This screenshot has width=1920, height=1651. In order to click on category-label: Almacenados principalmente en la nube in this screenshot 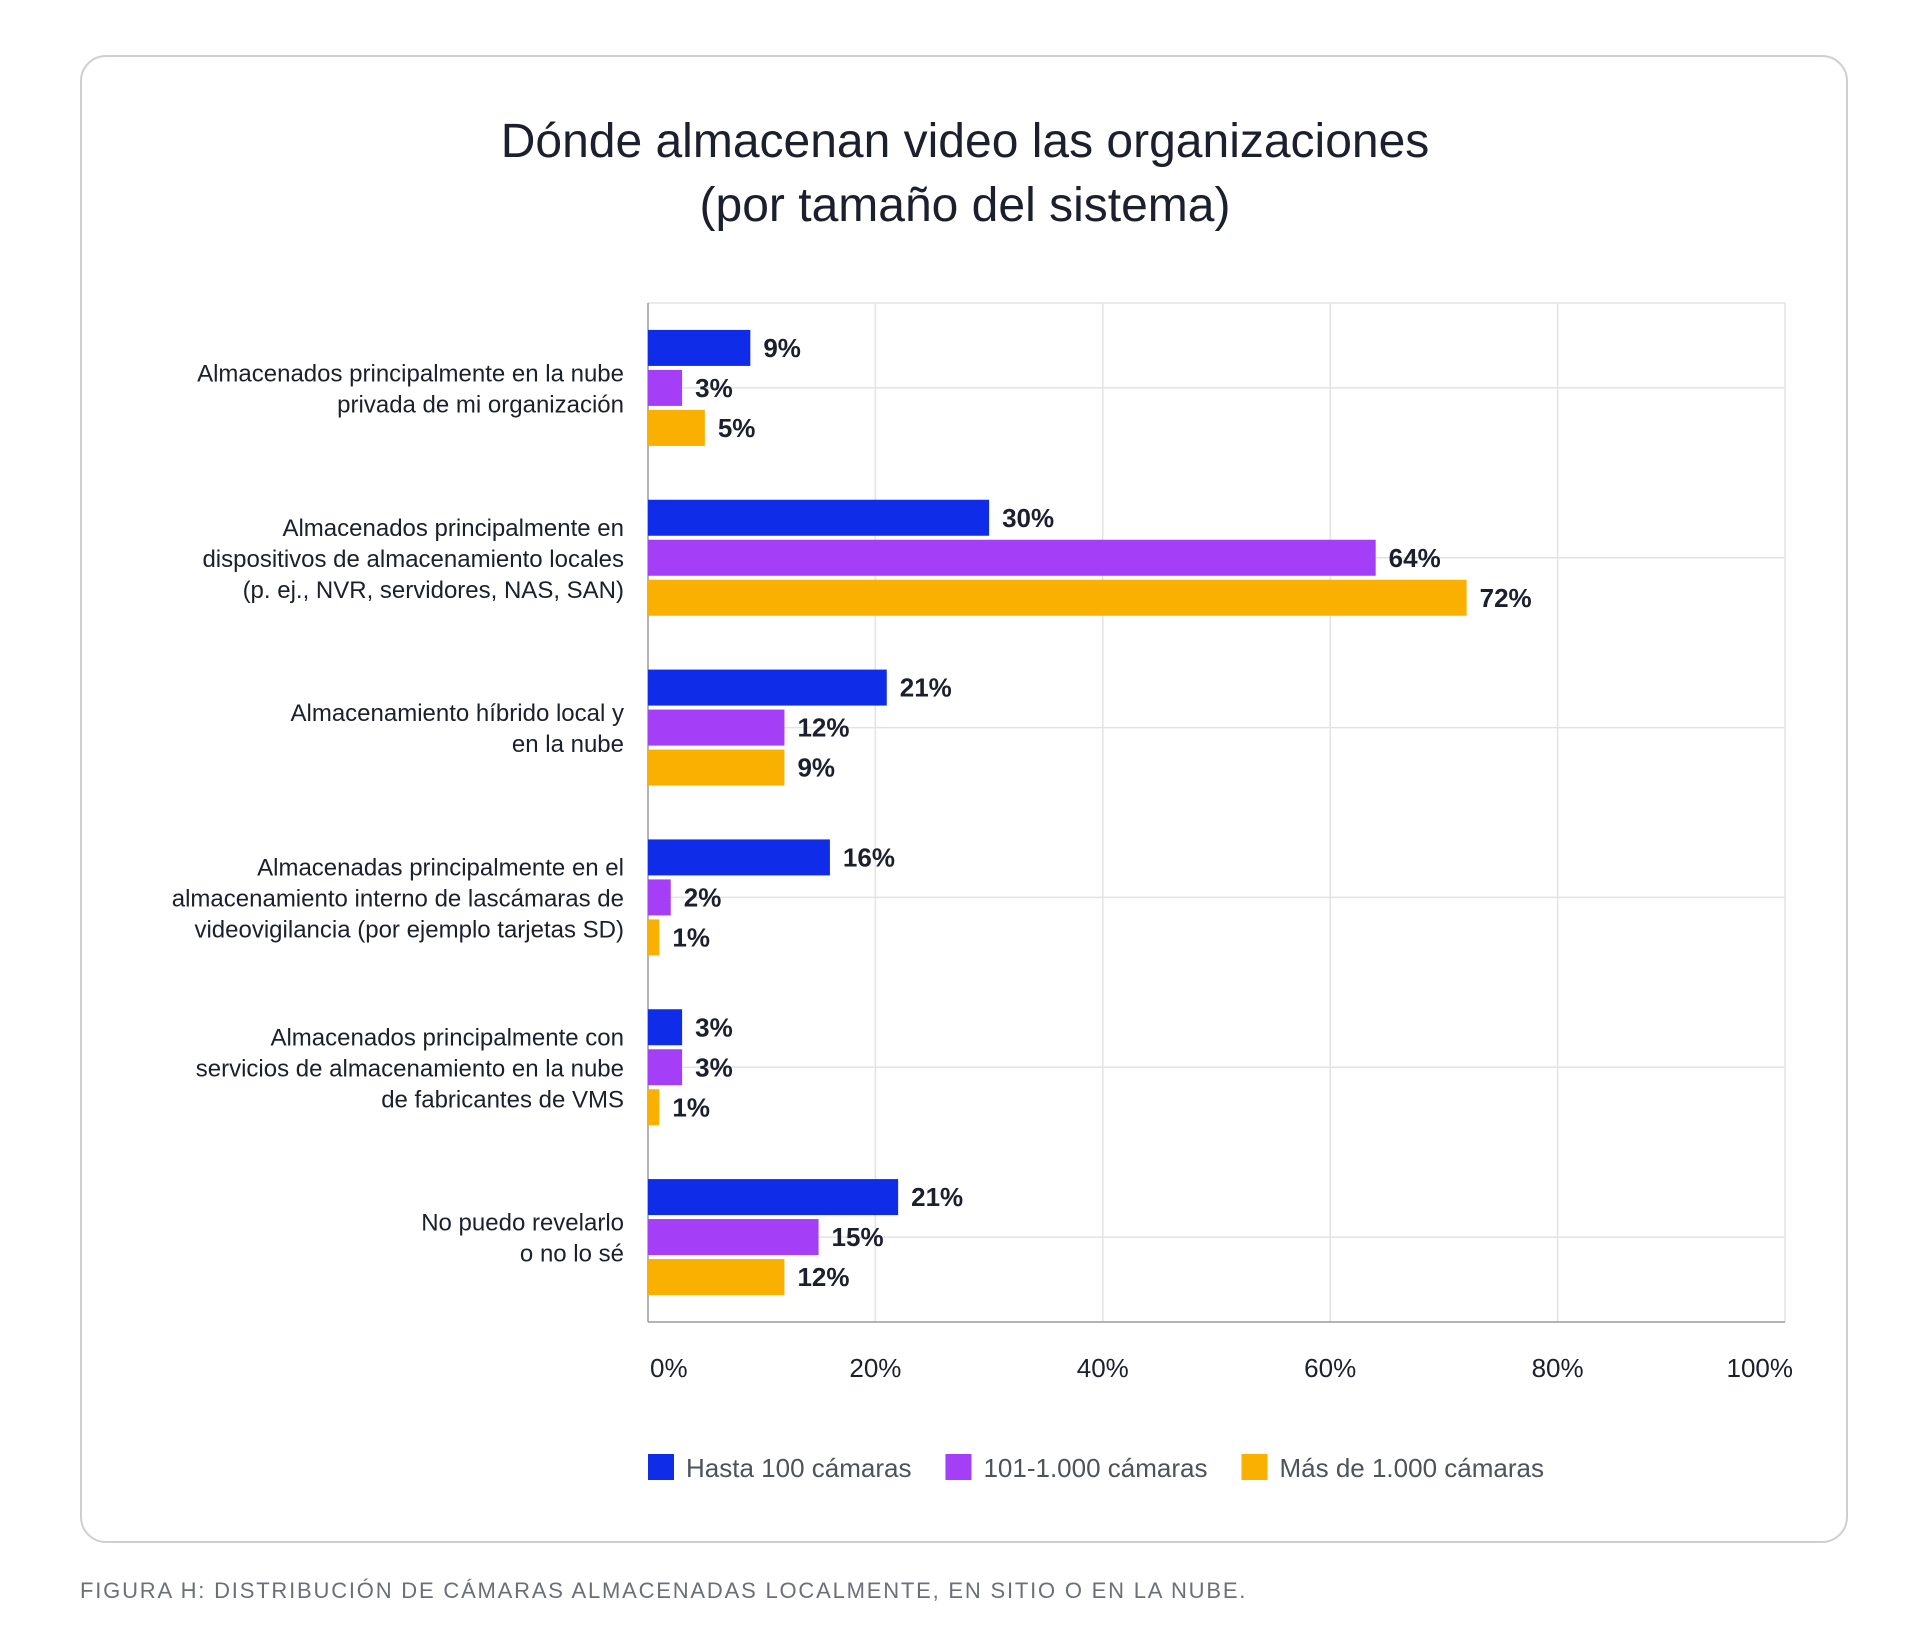, I will do `click(410, 373)`.